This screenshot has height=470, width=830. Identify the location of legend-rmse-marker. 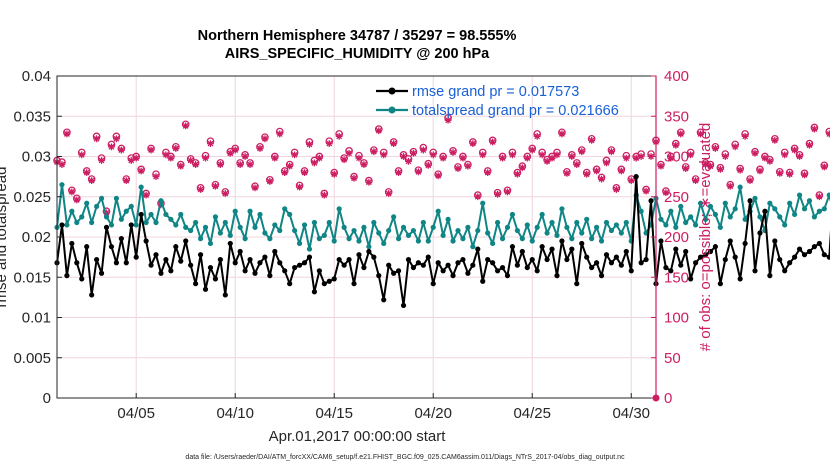
(392, 91).